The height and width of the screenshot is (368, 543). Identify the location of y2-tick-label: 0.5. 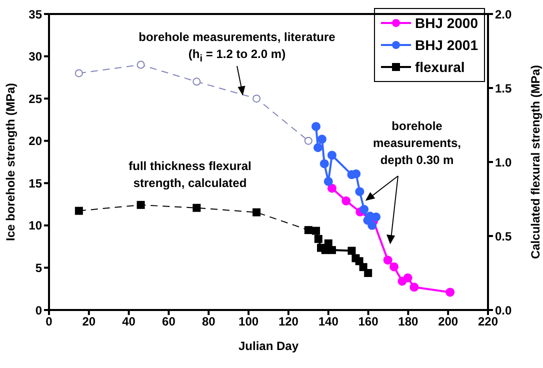
(503, 236).